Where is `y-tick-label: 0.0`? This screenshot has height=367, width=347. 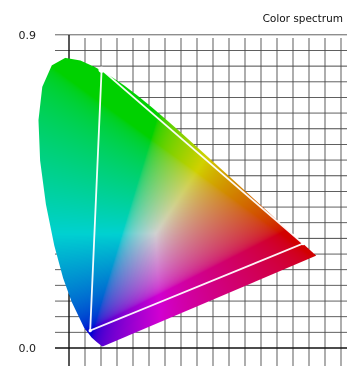
y-tick-label: 0.0 is located at coordinates (28, 348).